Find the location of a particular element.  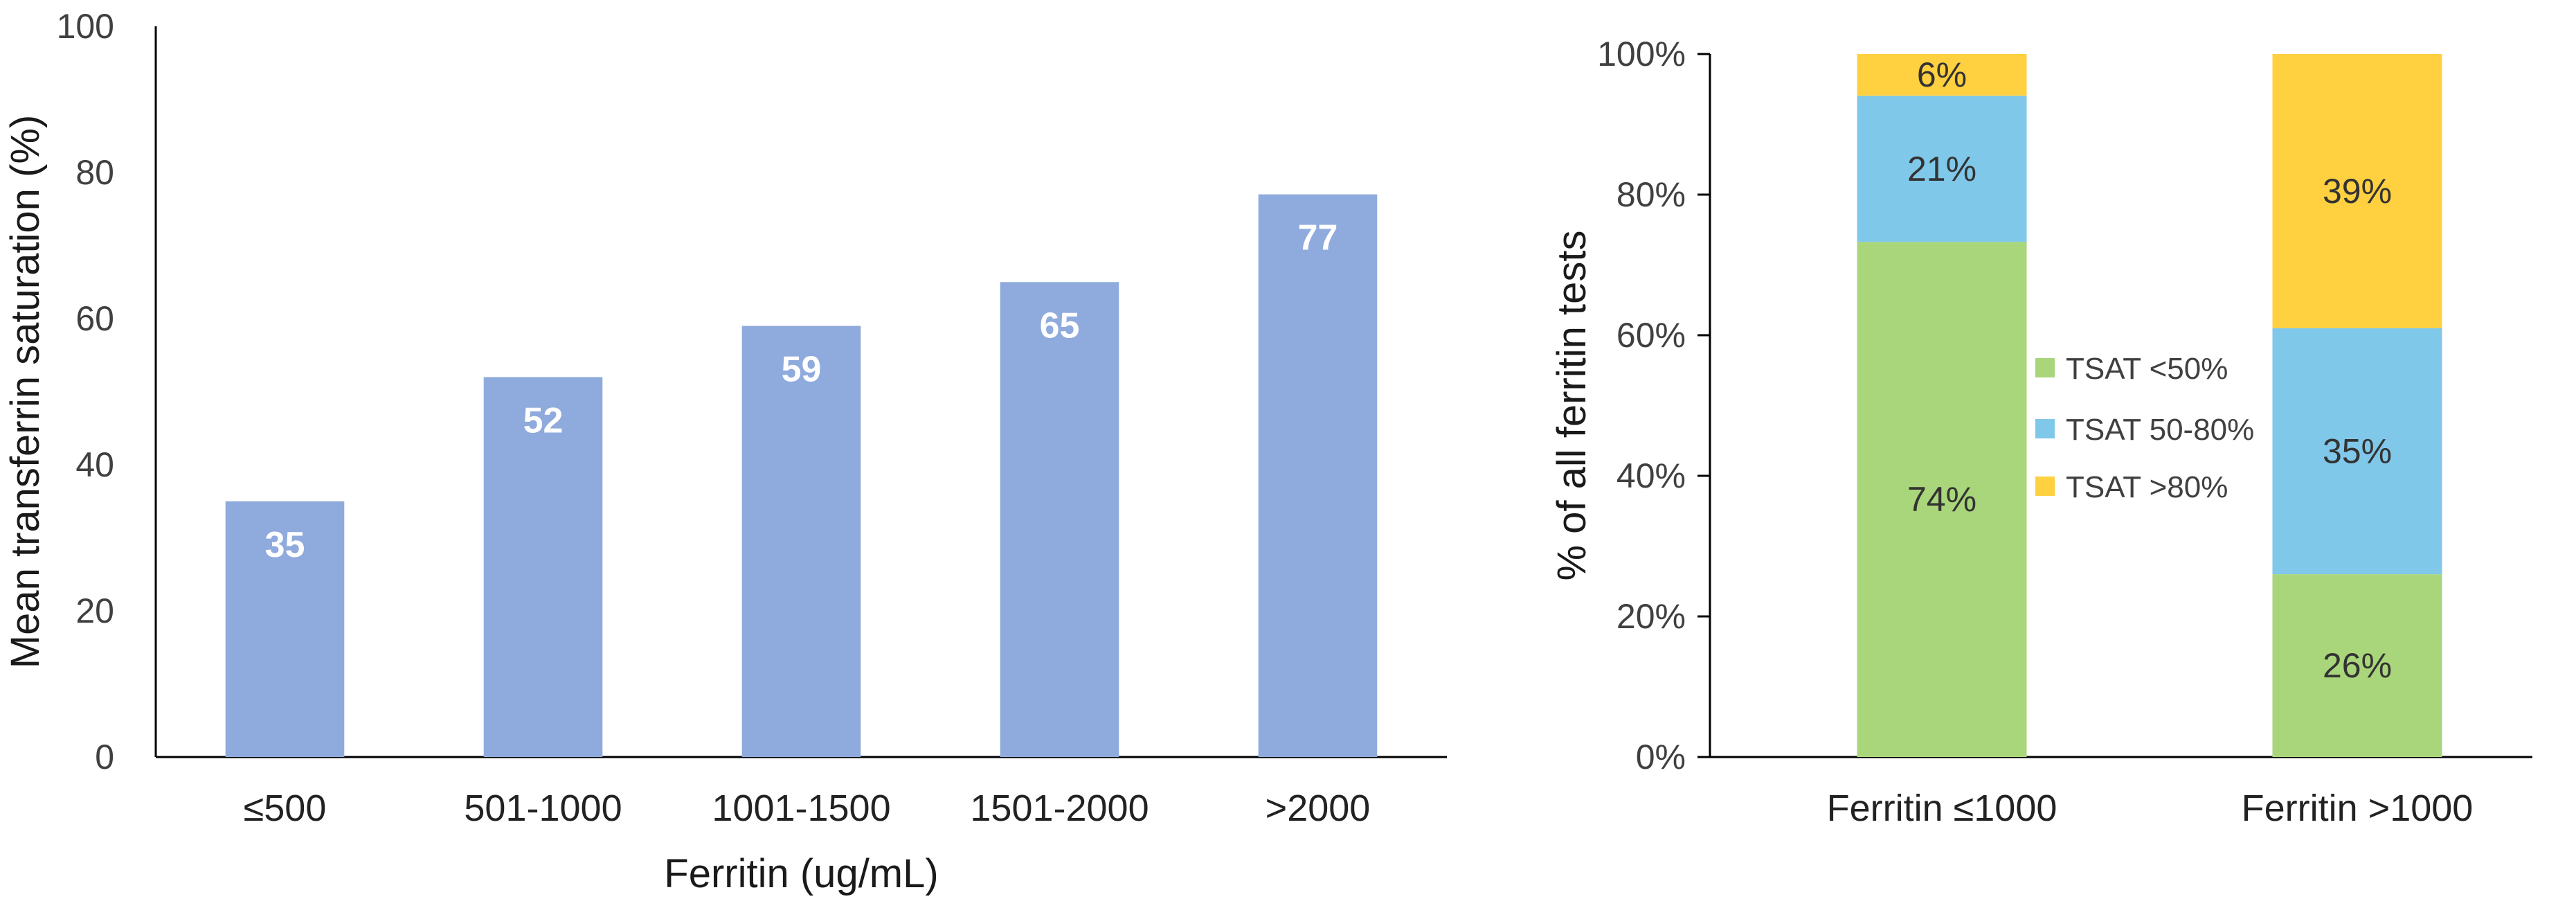

y-tick-label: 100 is located at coordinates (85, 26).